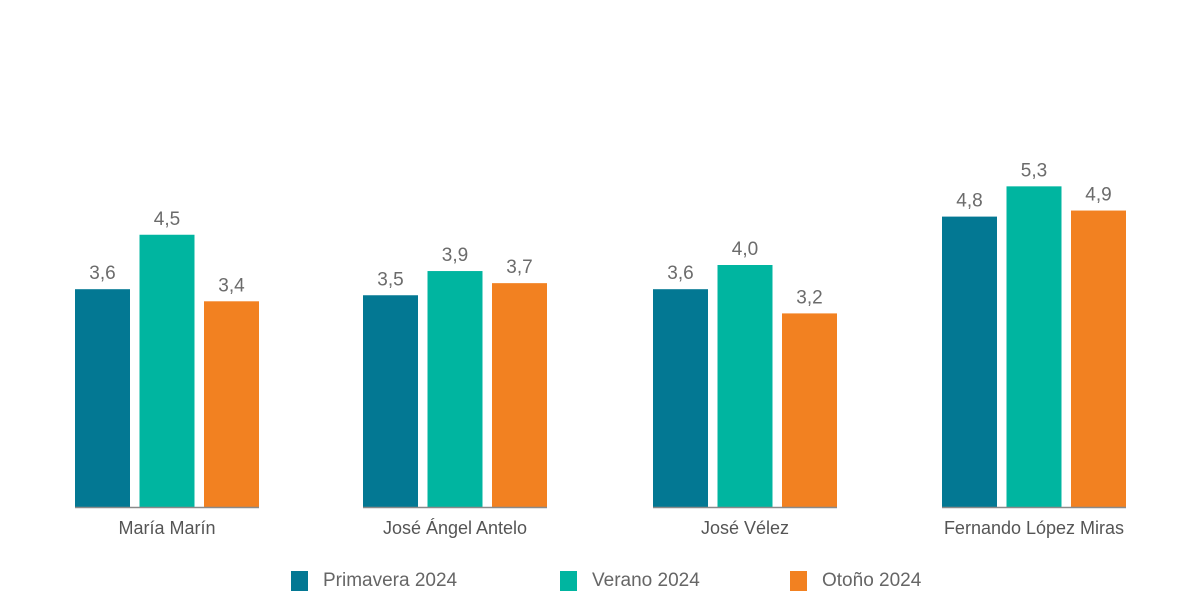 The width and height of the screenshot is (1200, 607). What do you see at coordinates (455, 255) in the screenshot?
I see `data-label: 3,9` at bounding box center [455, 255].